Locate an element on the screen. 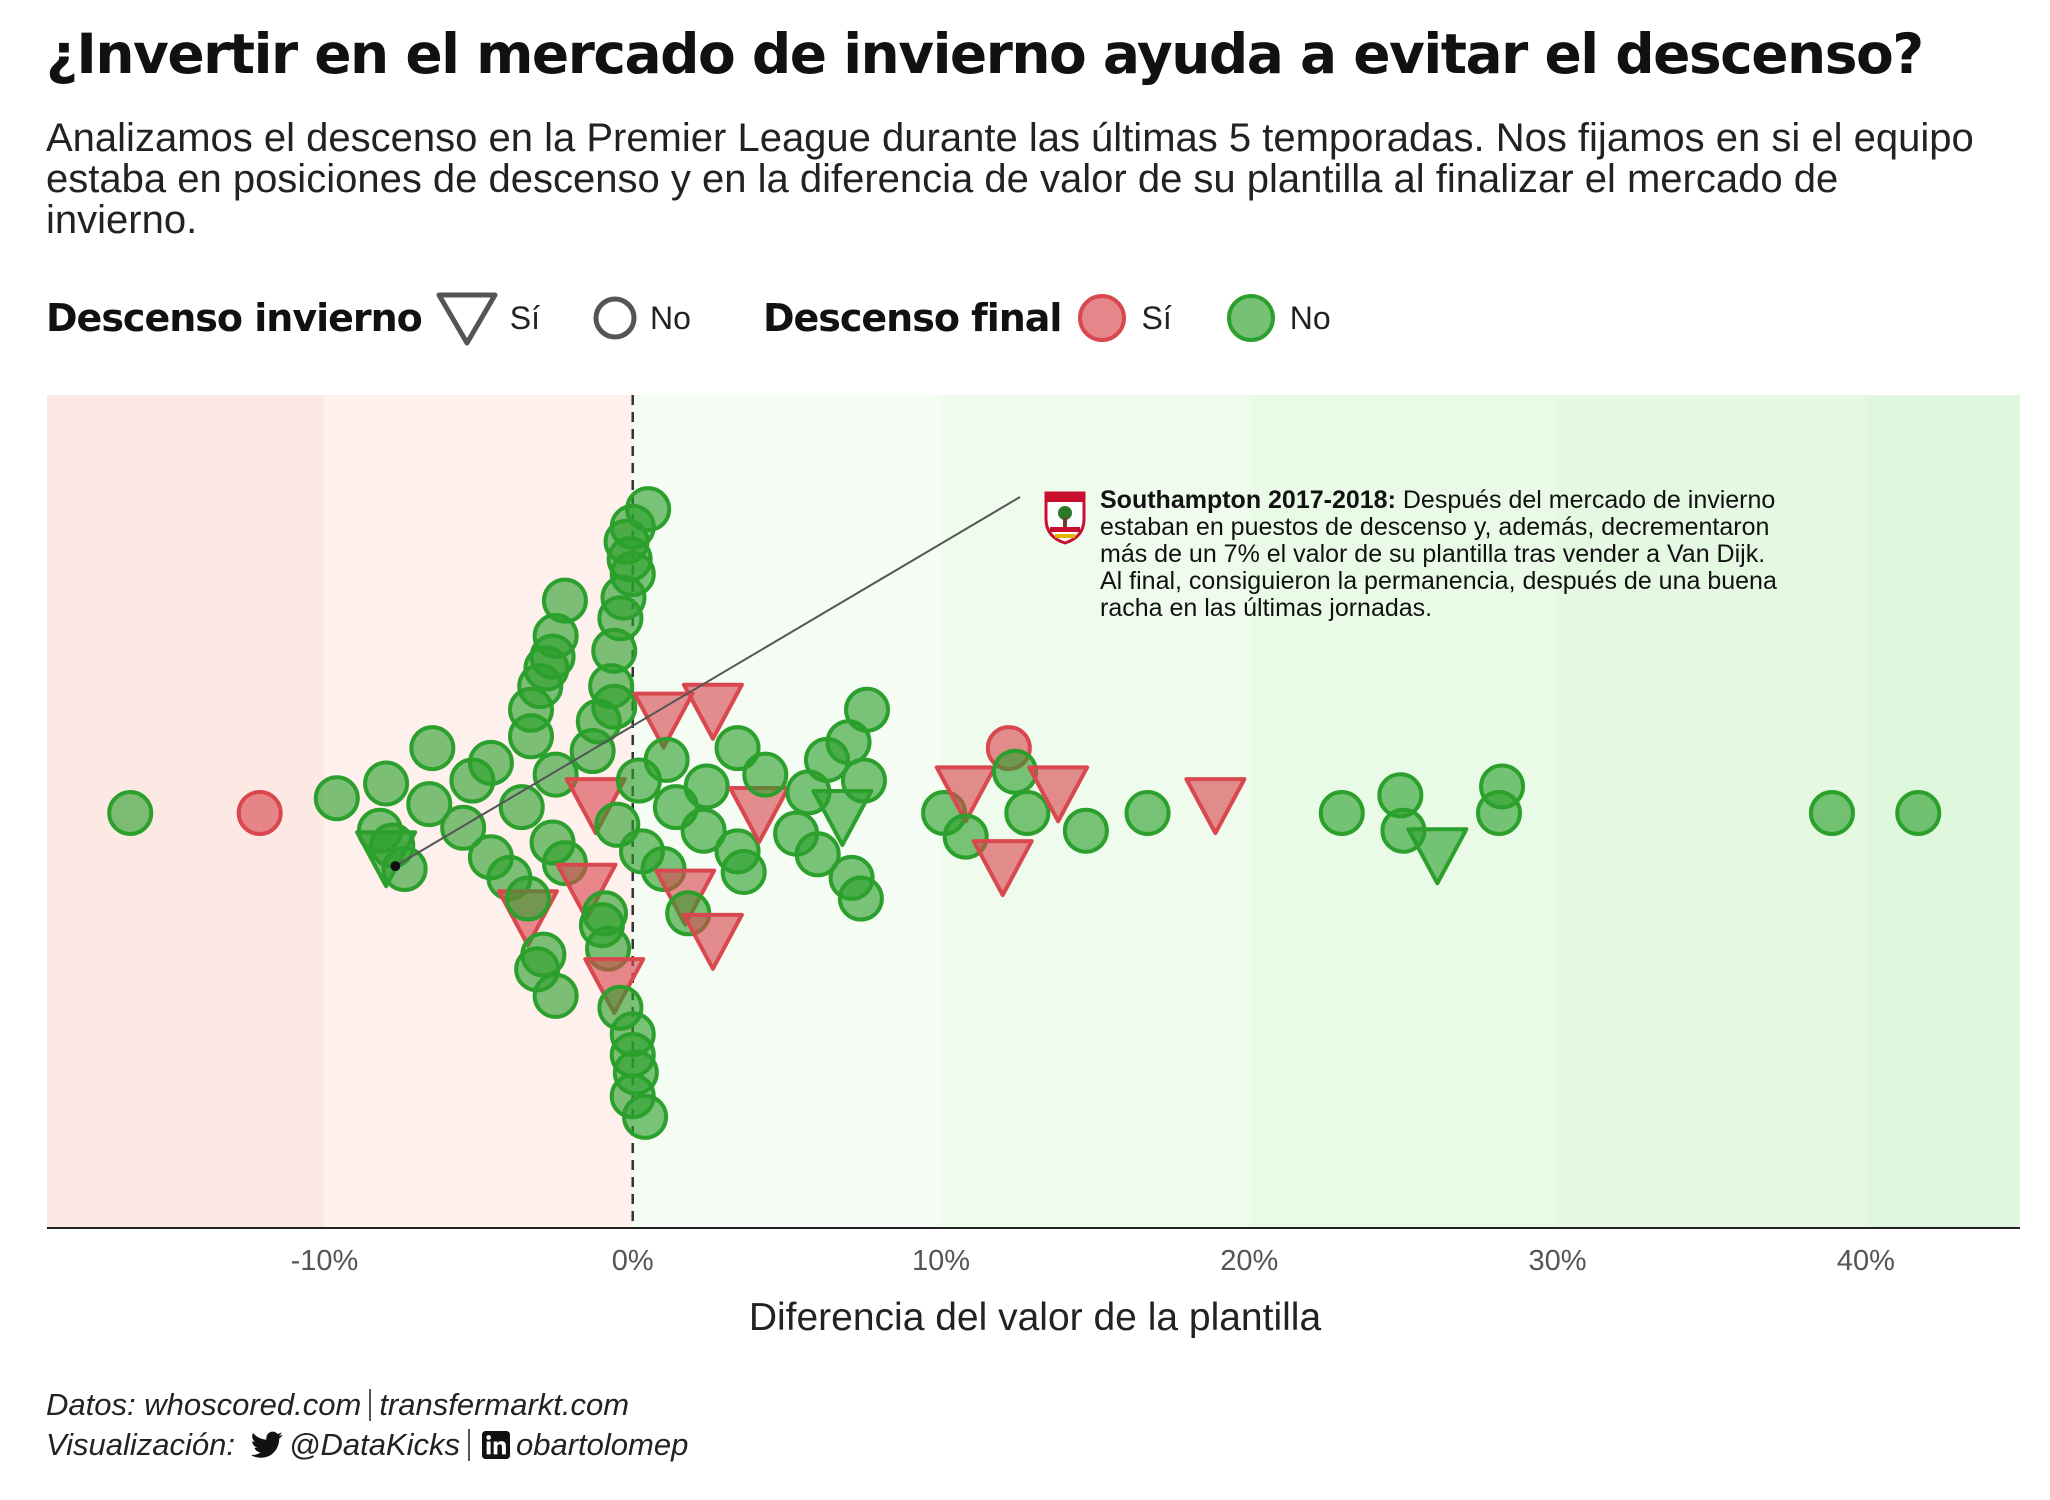  x-tick-label: 30% is located at coordinates (1558, 1261).